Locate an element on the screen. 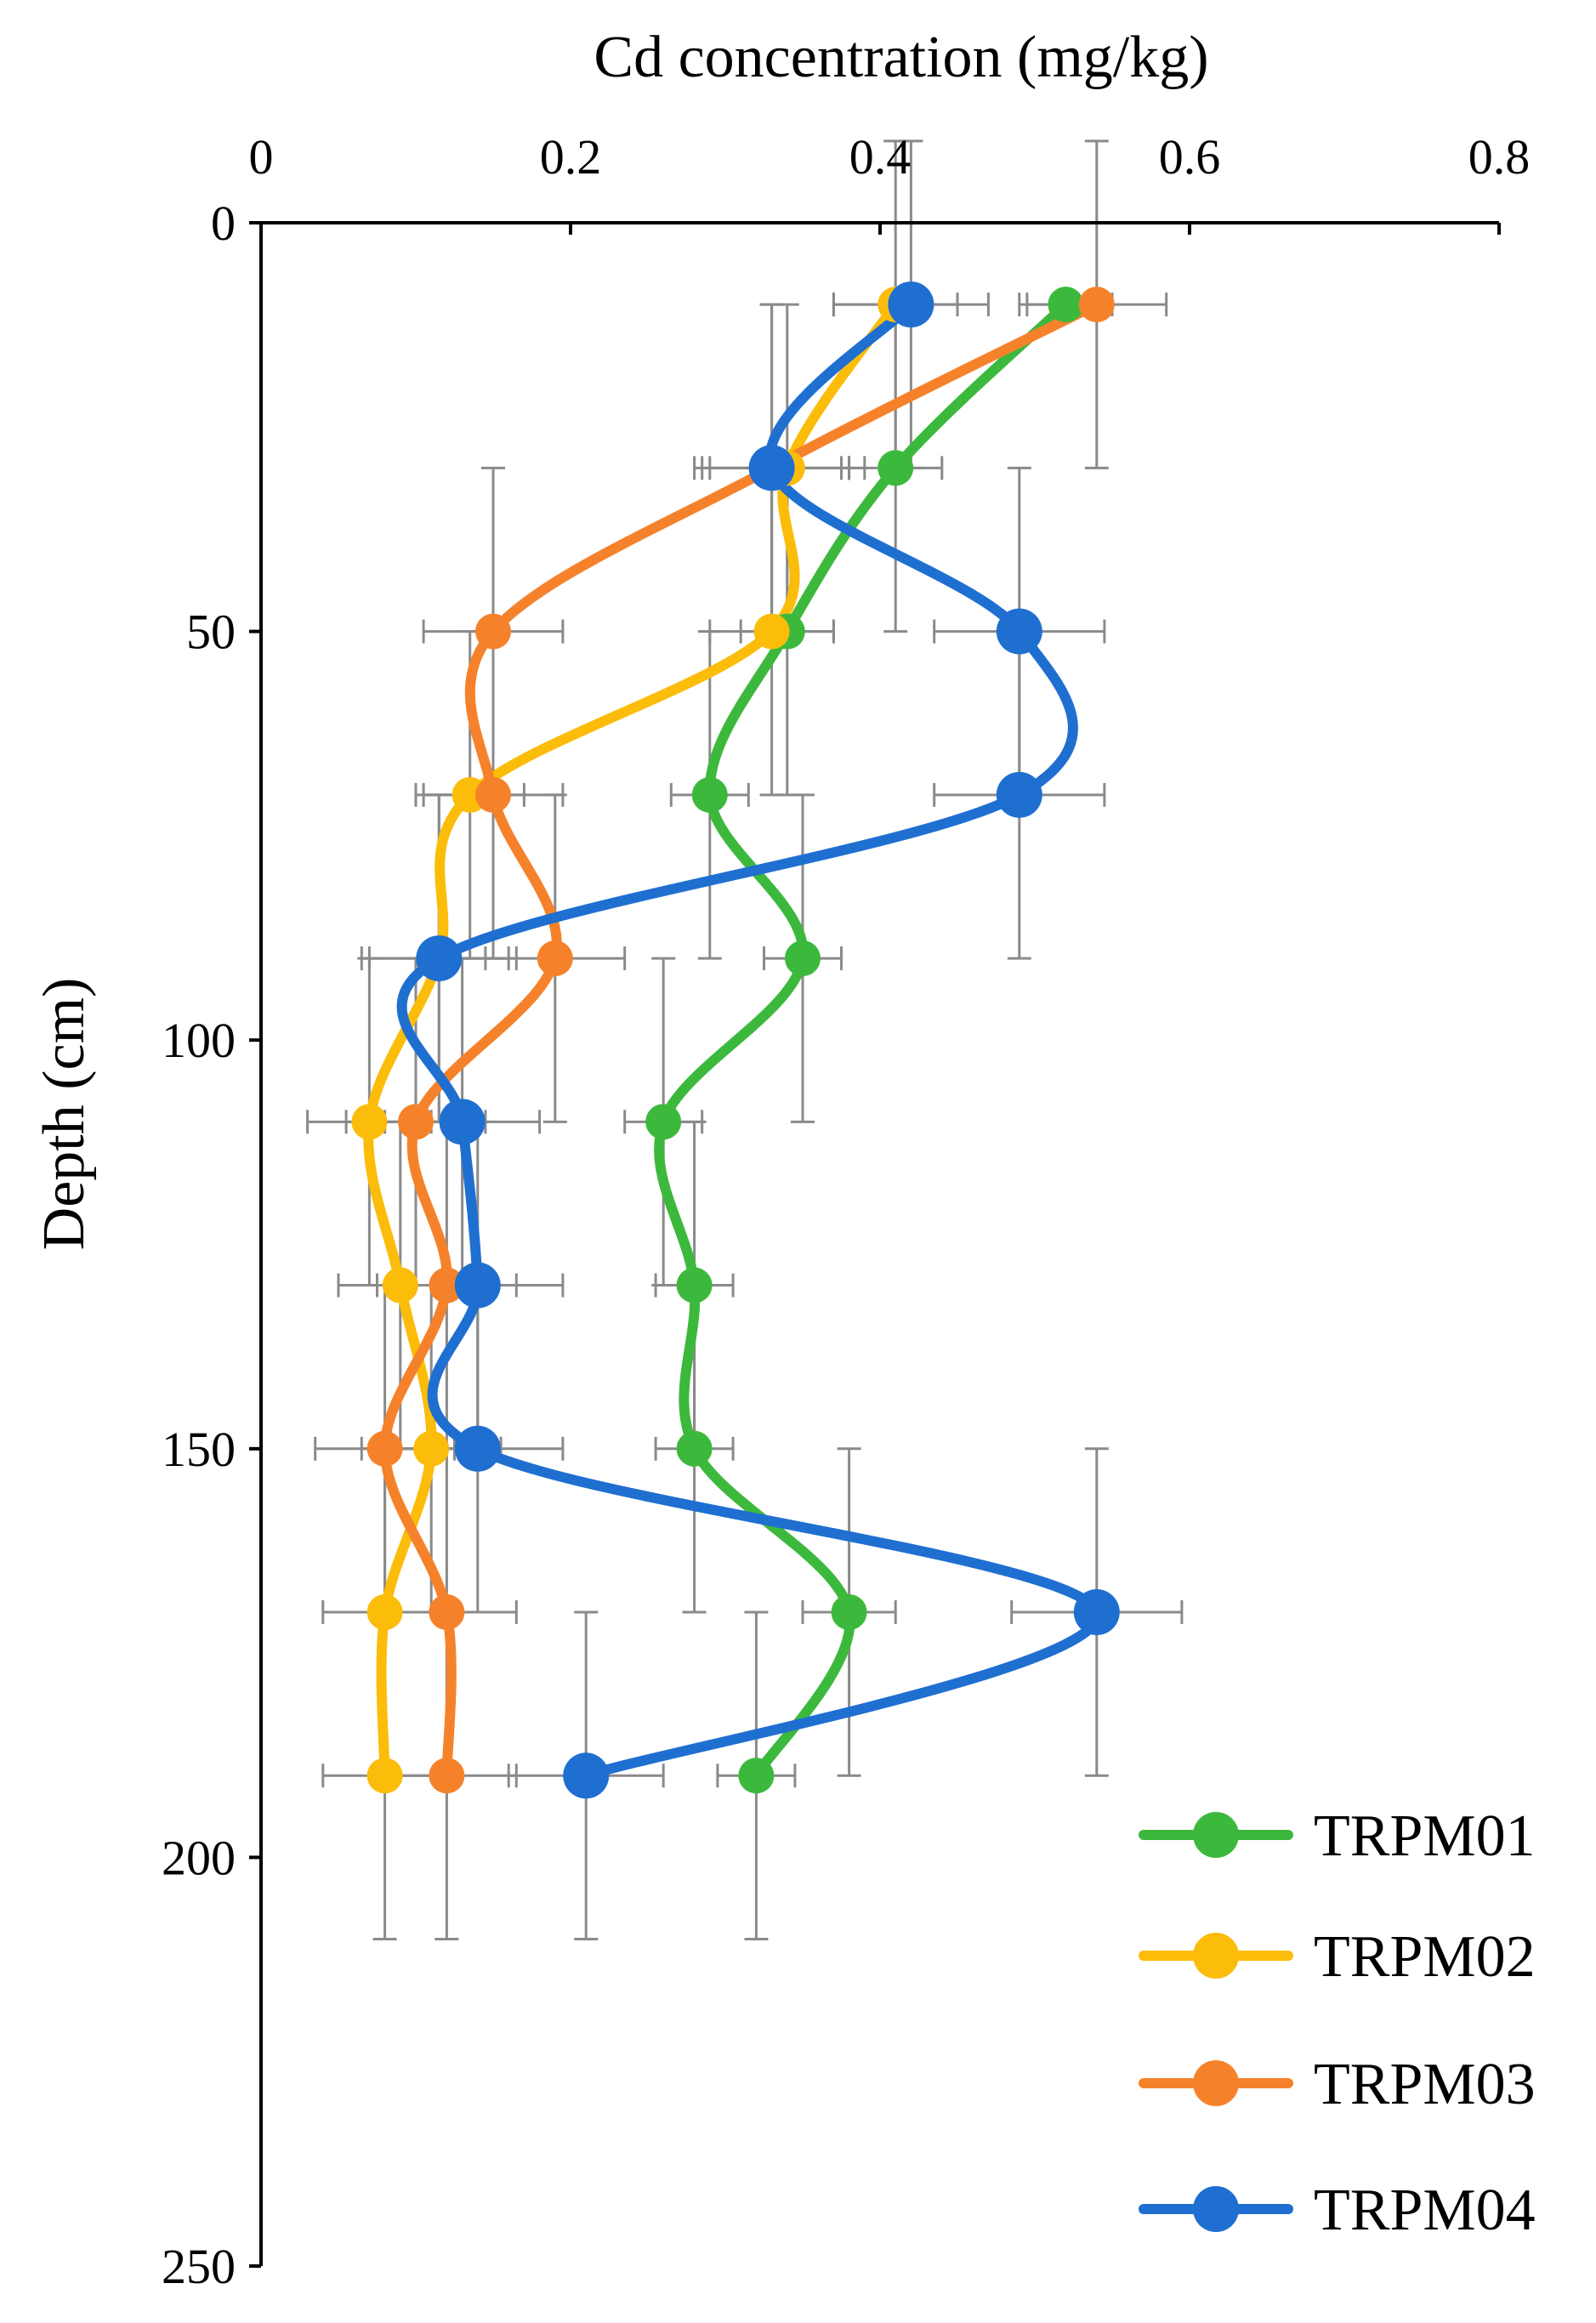 Image resolution: width=1596 pixels, height=2323 pixels. legend-label: TRPM02 is located at coordinates (1425, 1957).